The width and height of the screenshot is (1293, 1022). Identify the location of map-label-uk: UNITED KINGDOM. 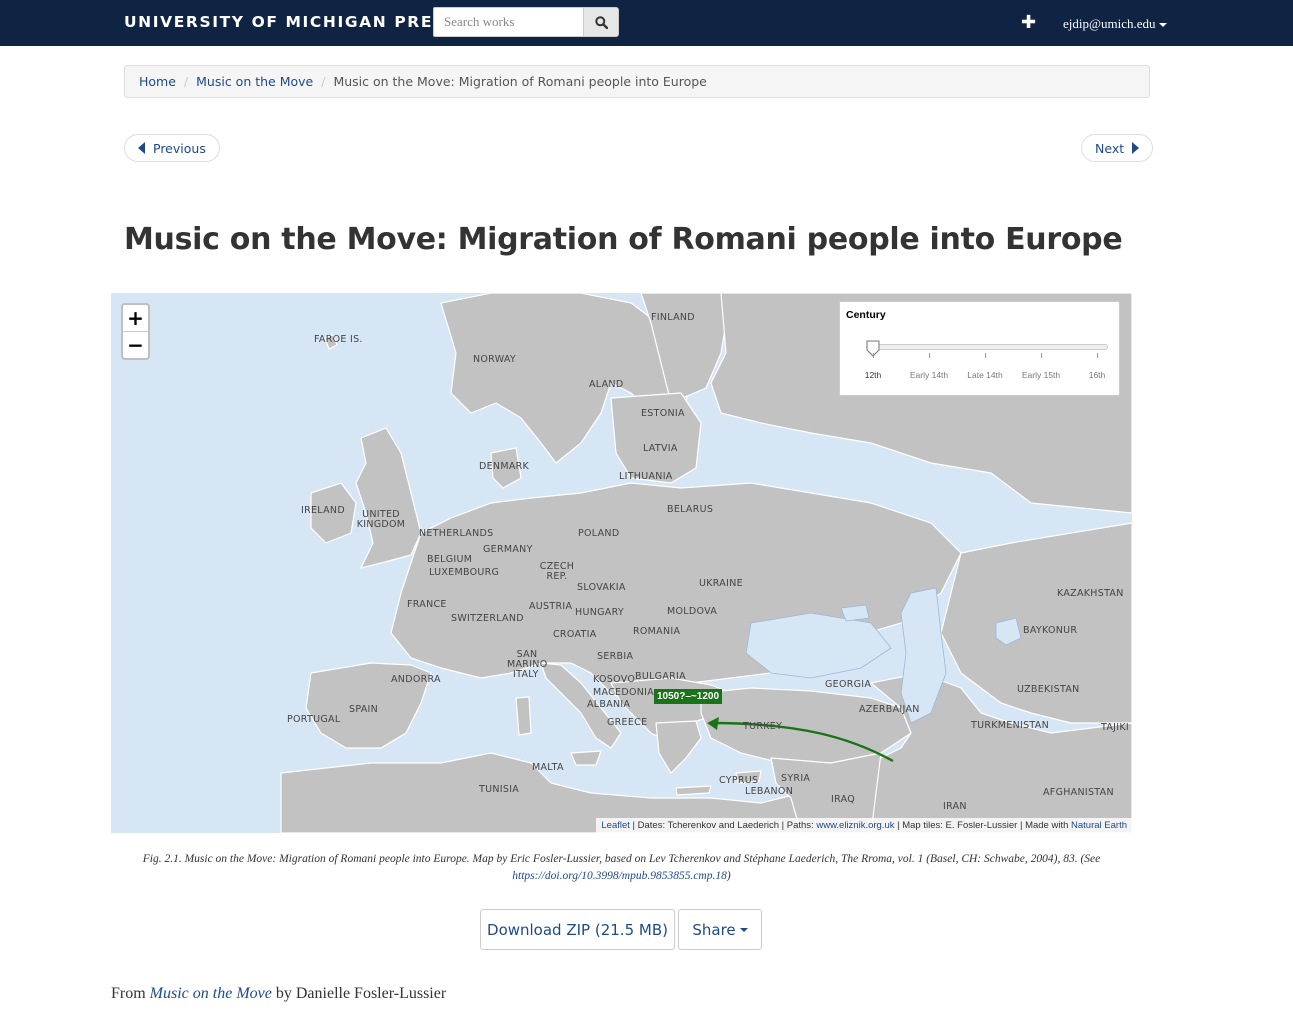
(381, 519).